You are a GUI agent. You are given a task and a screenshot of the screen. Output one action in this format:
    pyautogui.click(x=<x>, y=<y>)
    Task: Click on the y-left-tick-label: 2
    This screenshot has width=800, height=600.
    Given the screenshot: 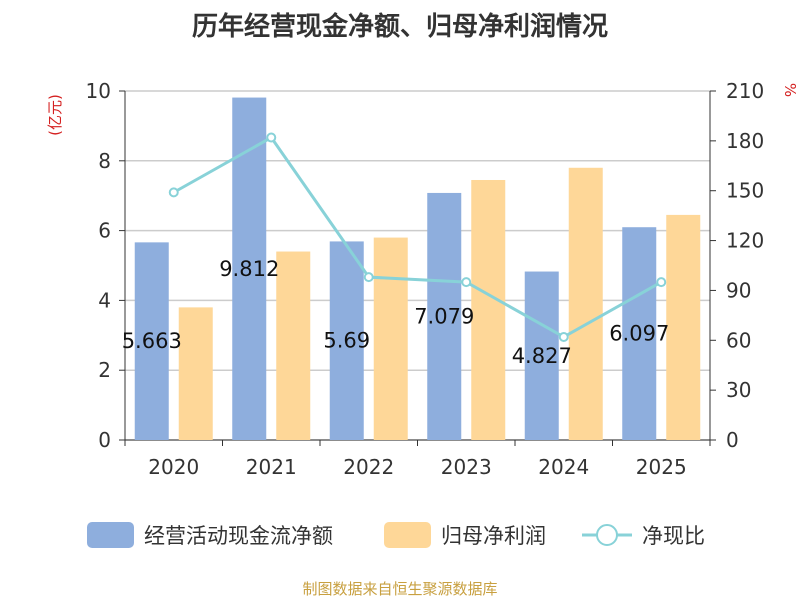 What is the action you would take?
    pyautogui.click(x=104, y=370)
    